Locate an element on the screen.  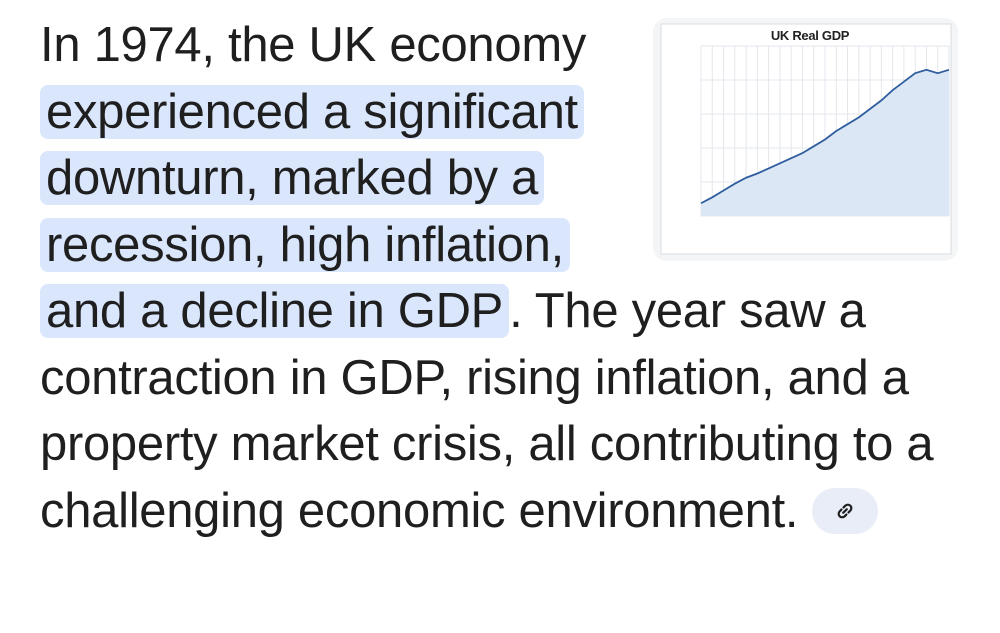
chart-title: UK Real GDP is located at coordinates (810, 35).